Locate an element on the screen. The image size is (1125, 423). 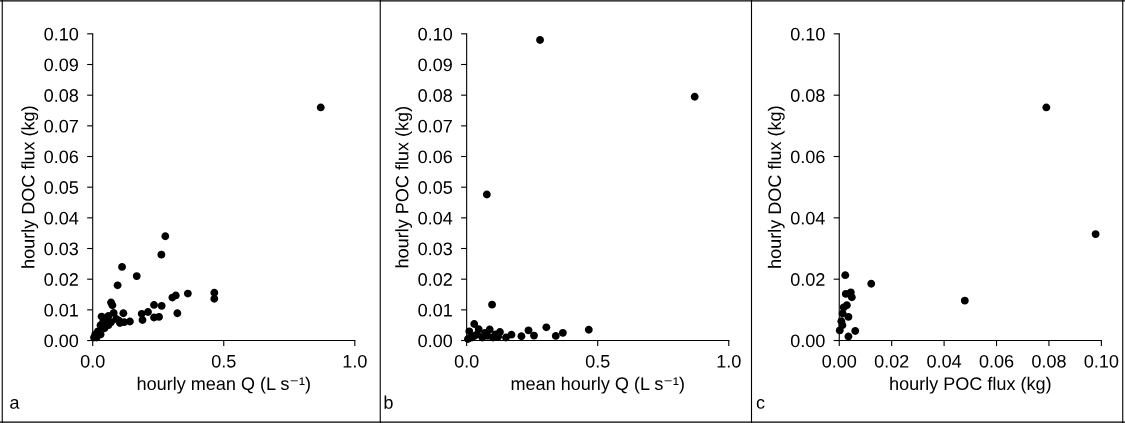
x-tick-label: 0.08 is located at coordinates (1049, 361).